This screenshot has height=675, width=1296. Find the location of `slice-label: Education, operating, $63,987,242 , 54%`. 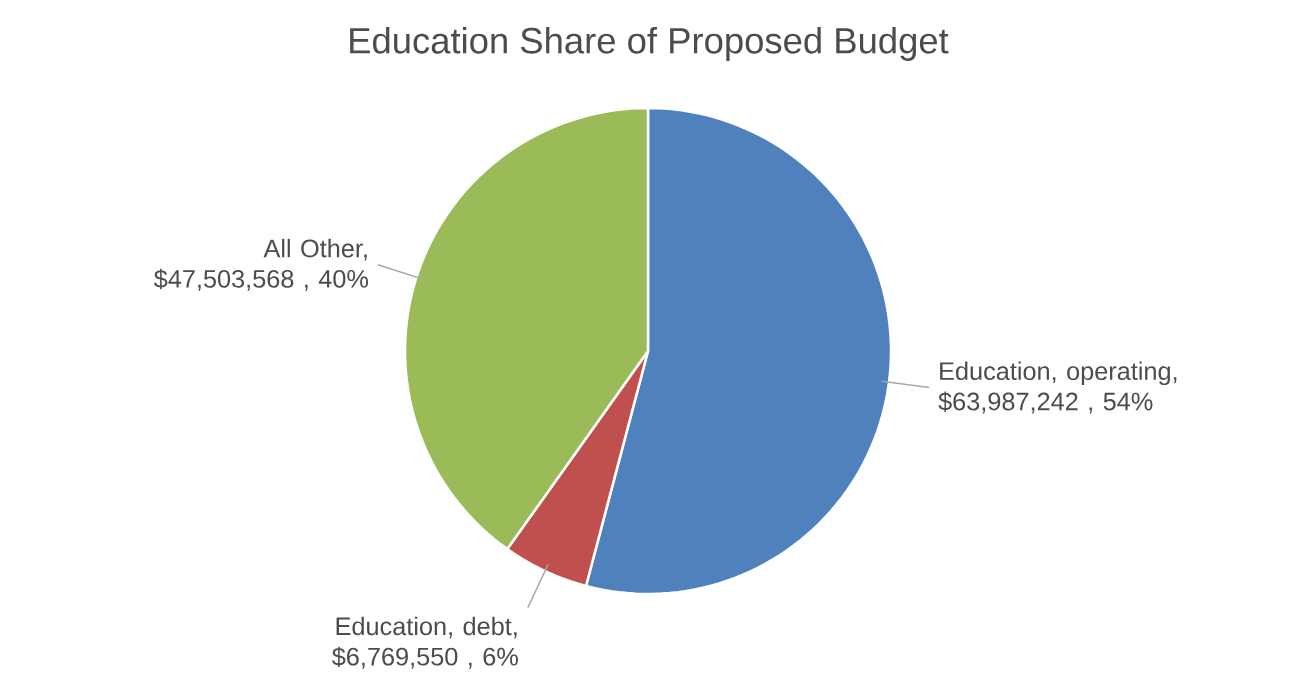

slice-label: Education, operating, $63,987,242 , 54% is located at coordinates (1057, 387).